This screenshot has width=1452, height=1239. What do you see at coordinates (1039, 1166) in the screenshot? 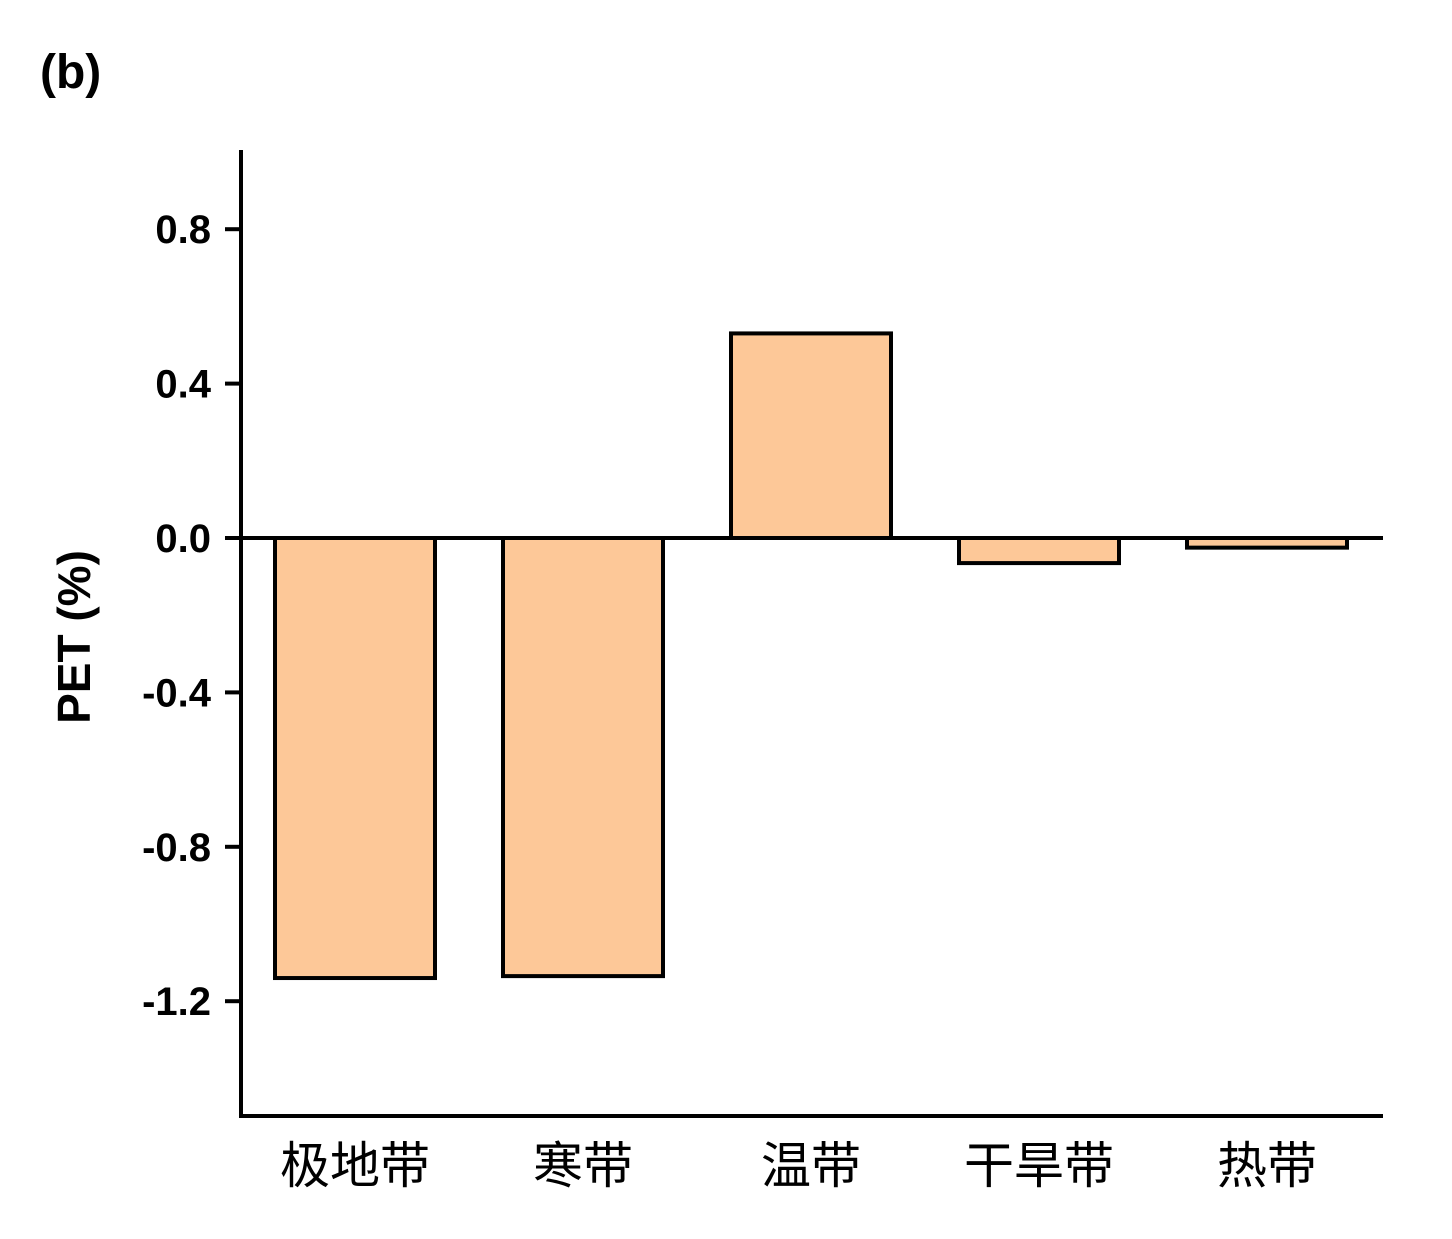
I see `x-category-label: 干旱带` at bounding box center [1039, 1166].